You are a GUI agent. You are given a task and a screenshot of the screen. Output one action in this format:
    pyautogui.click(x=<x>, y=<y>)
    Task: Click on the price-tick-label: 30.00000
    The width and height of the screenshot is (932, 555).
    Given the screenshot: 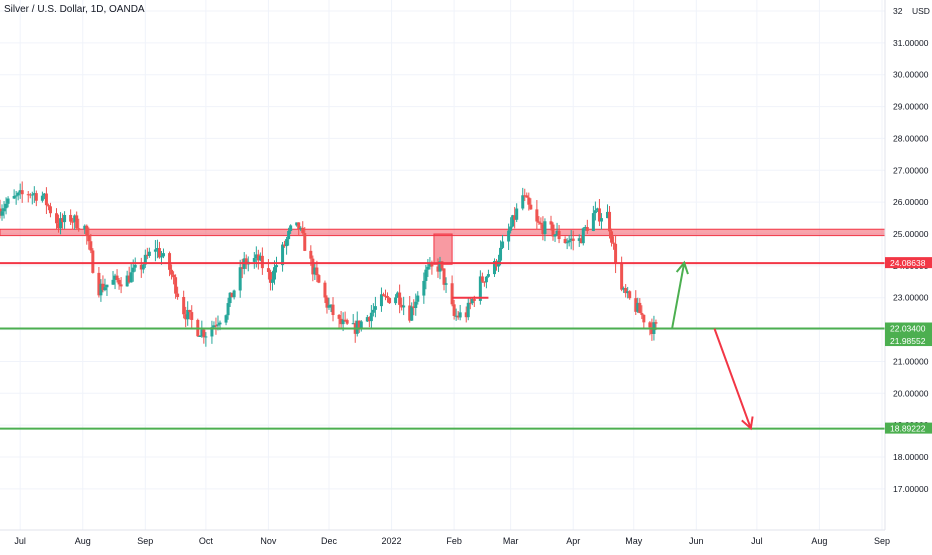 What is the action you would take?
    pyautogui.click(x=911, y=75)
    